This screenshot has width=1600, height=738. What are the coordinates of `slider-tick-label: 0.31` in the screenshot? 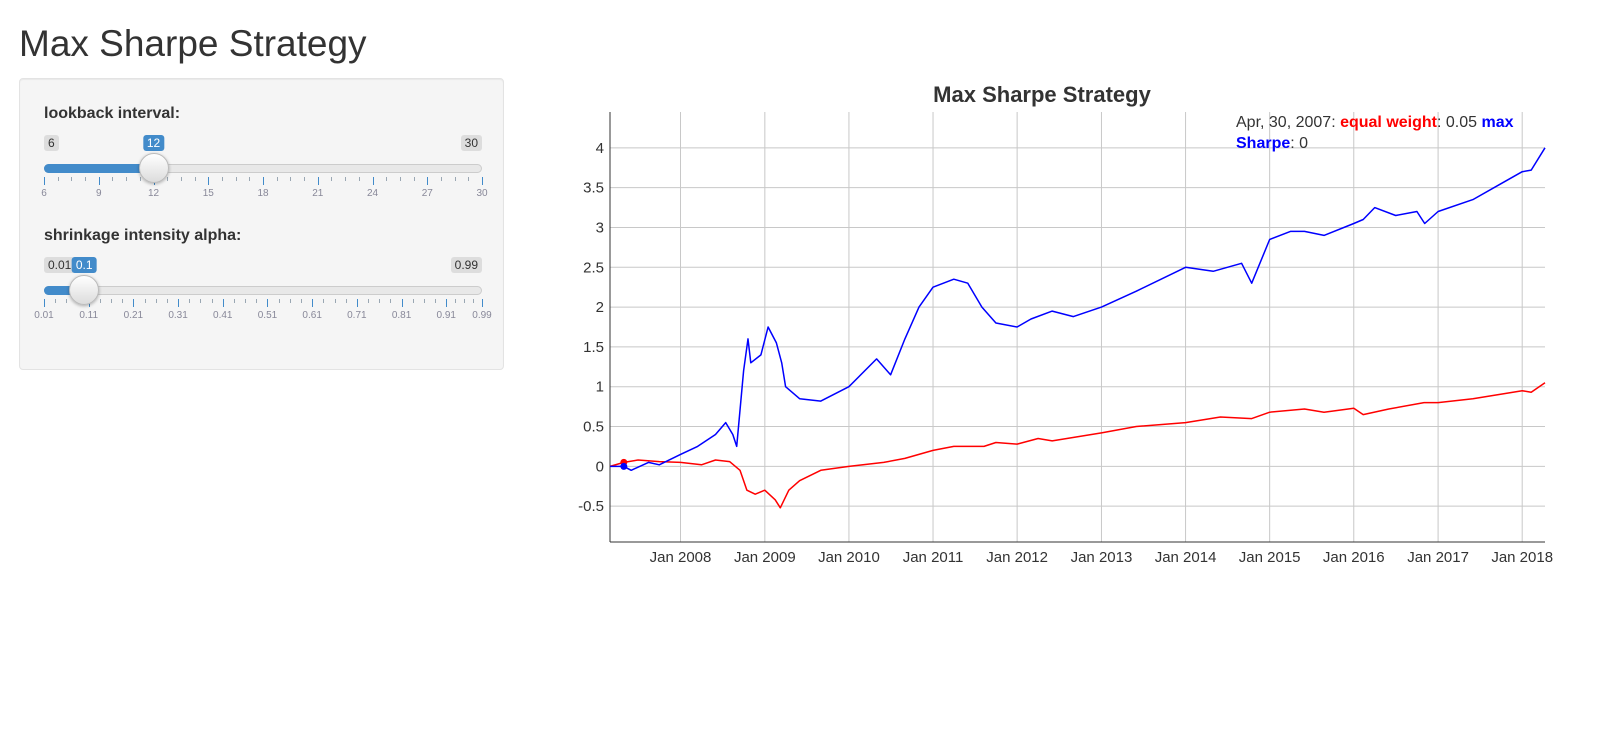 It's located at (178, 315).